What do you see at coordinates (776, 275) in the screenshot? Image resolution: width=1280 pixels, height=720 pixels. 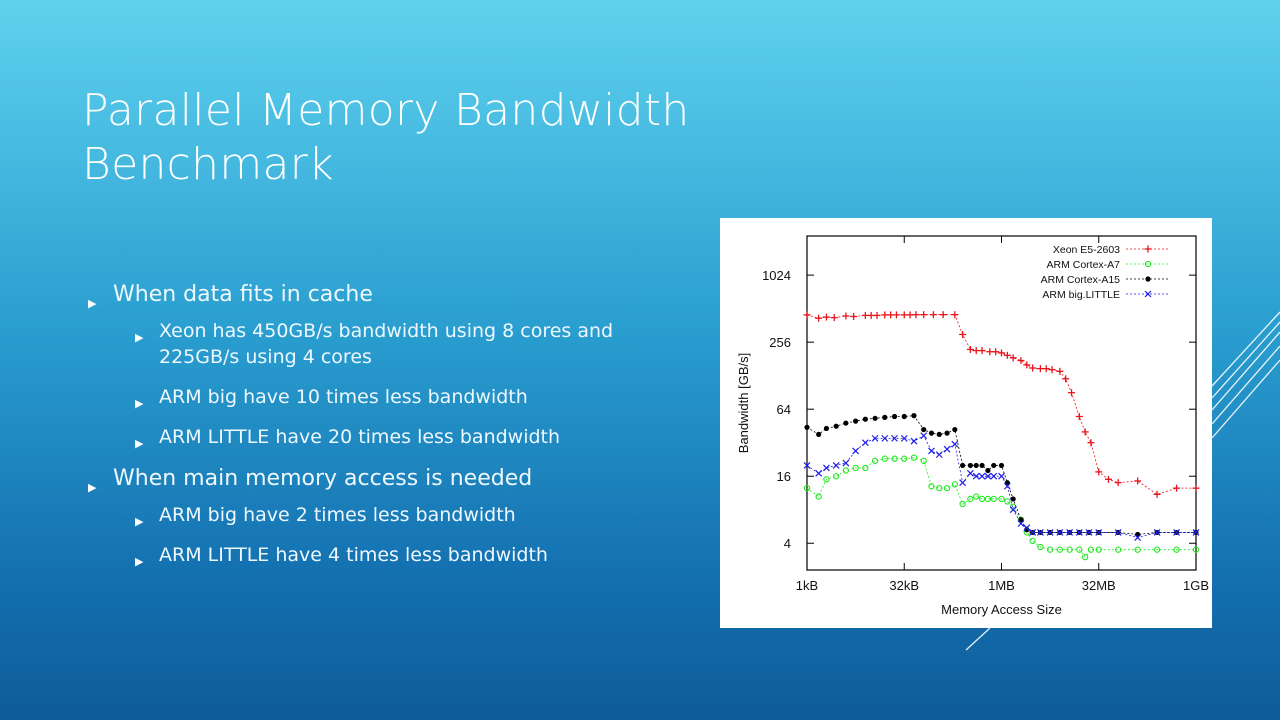 I see `y-tick-label: 1024` at bounding box center [776, 275].